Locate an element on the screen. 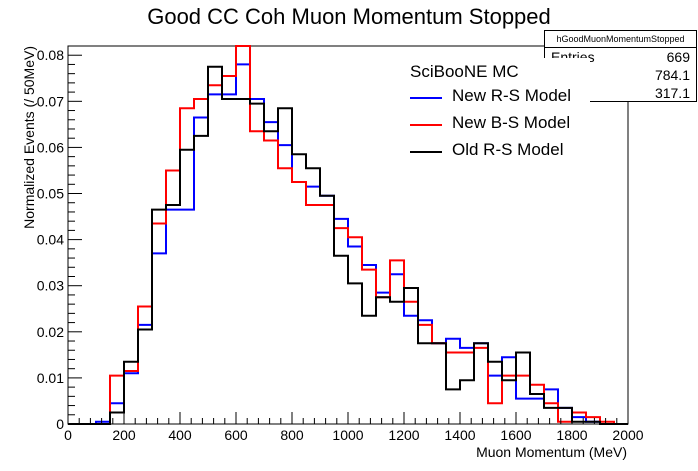  stats-value: 784.1 is located at coordinates (672, 75).